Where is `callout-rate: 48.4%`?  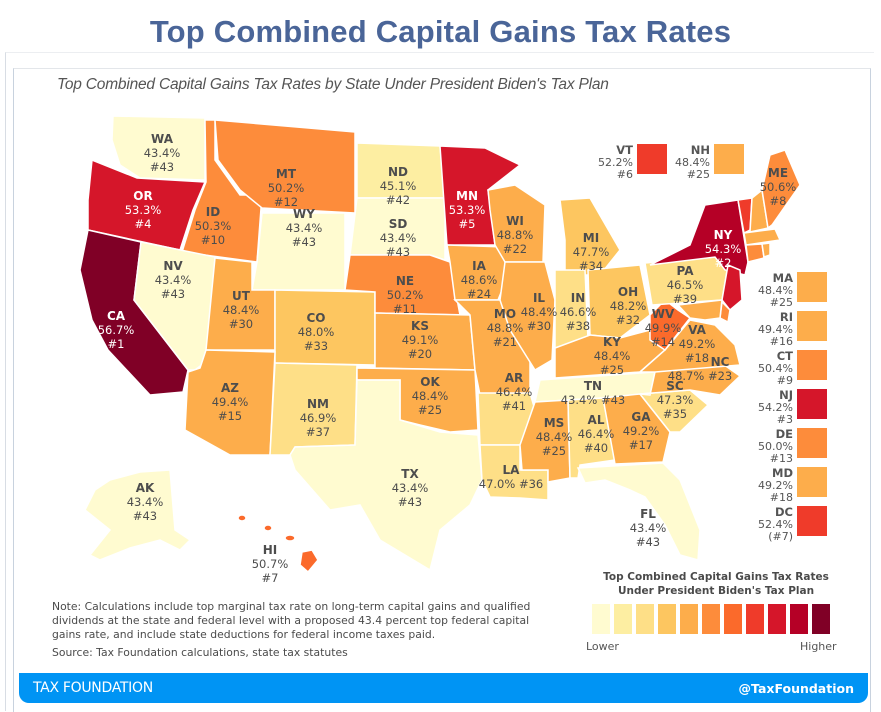
callout-rate: 48.4% is located at coordinates (775, 290).